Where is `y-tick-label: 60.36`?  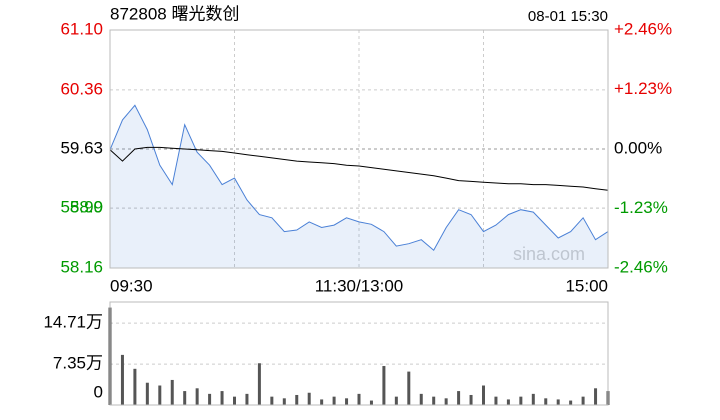
y-tick-label: 60.36 is located at coordinates (81, 88).